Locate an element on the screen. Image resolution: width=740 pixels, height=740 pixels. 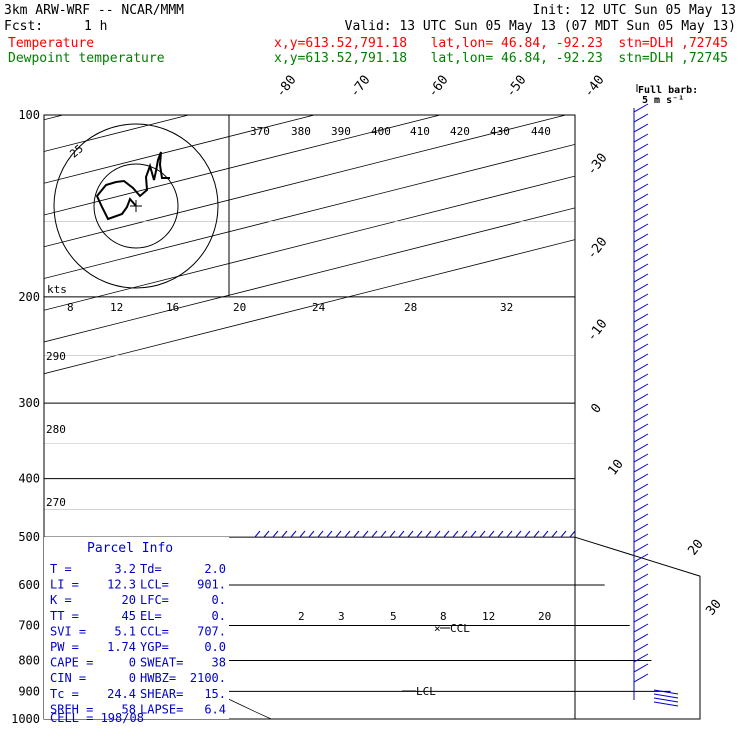
parcel-row-label2: LAPSE= is located at coordinates (161, 709).